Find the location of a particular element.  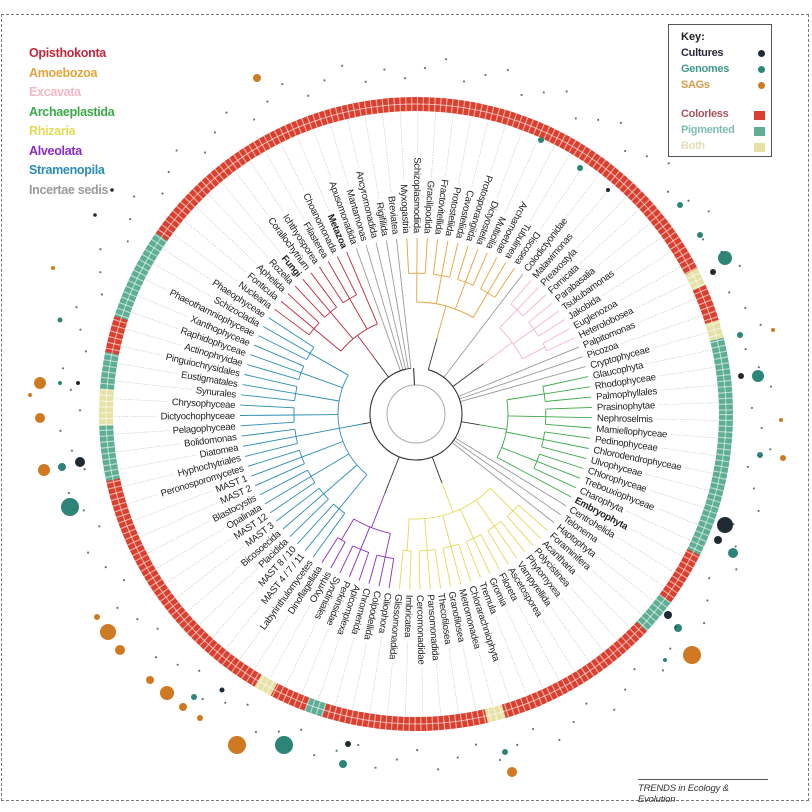

legend-stramenopila: Stramenopila is located at coordinates (67, 170).